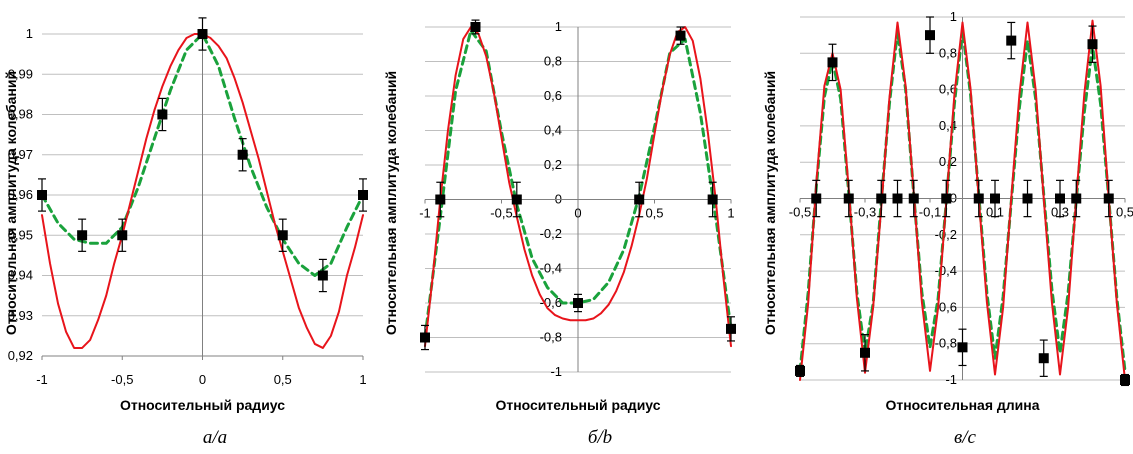 Image resolution: width=1133 pixels, height=454 pixels. What do you see at coordinates (20, 194) in the screenshot?
I see `y-tick-label: 0,96` at bounding box center [20, 194].